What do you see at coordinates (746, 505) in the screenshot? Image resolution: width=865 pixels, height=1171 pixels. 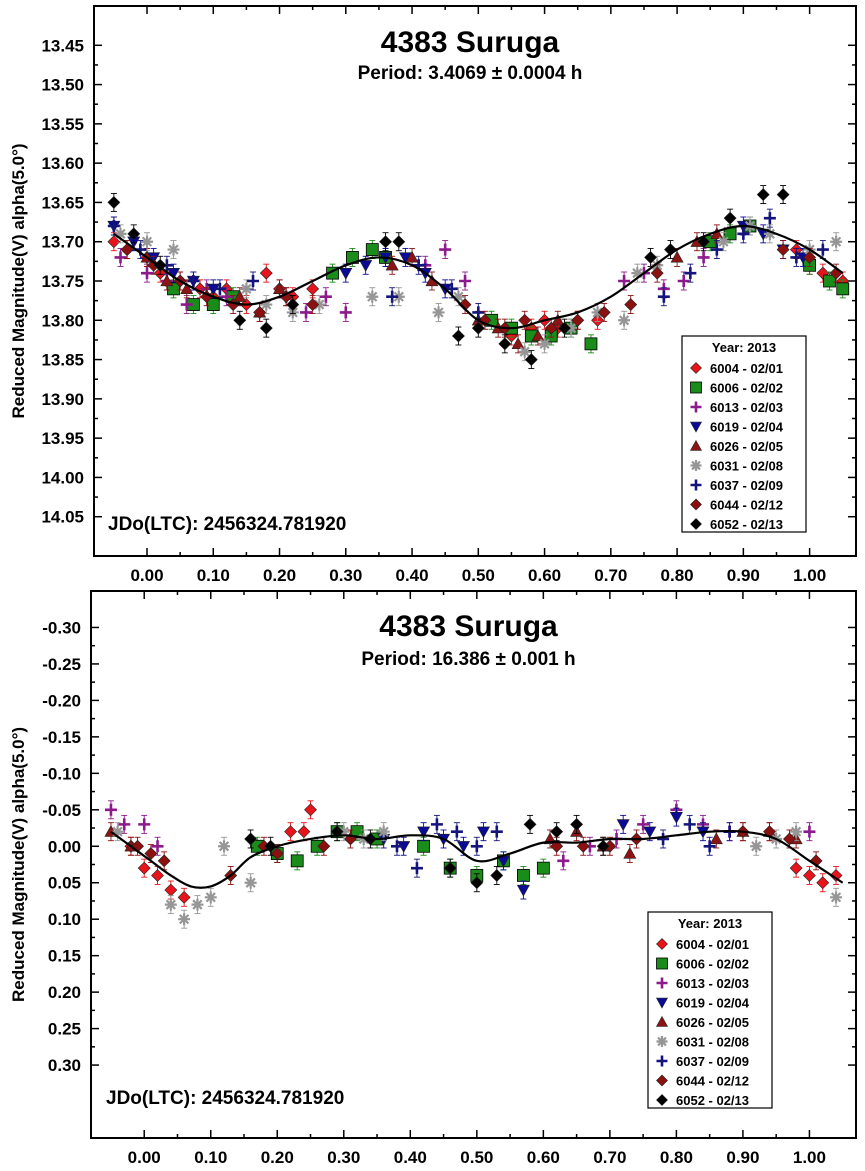 I see `legend-entry: 6044 - 02/12` at bounding box center [746, 505].